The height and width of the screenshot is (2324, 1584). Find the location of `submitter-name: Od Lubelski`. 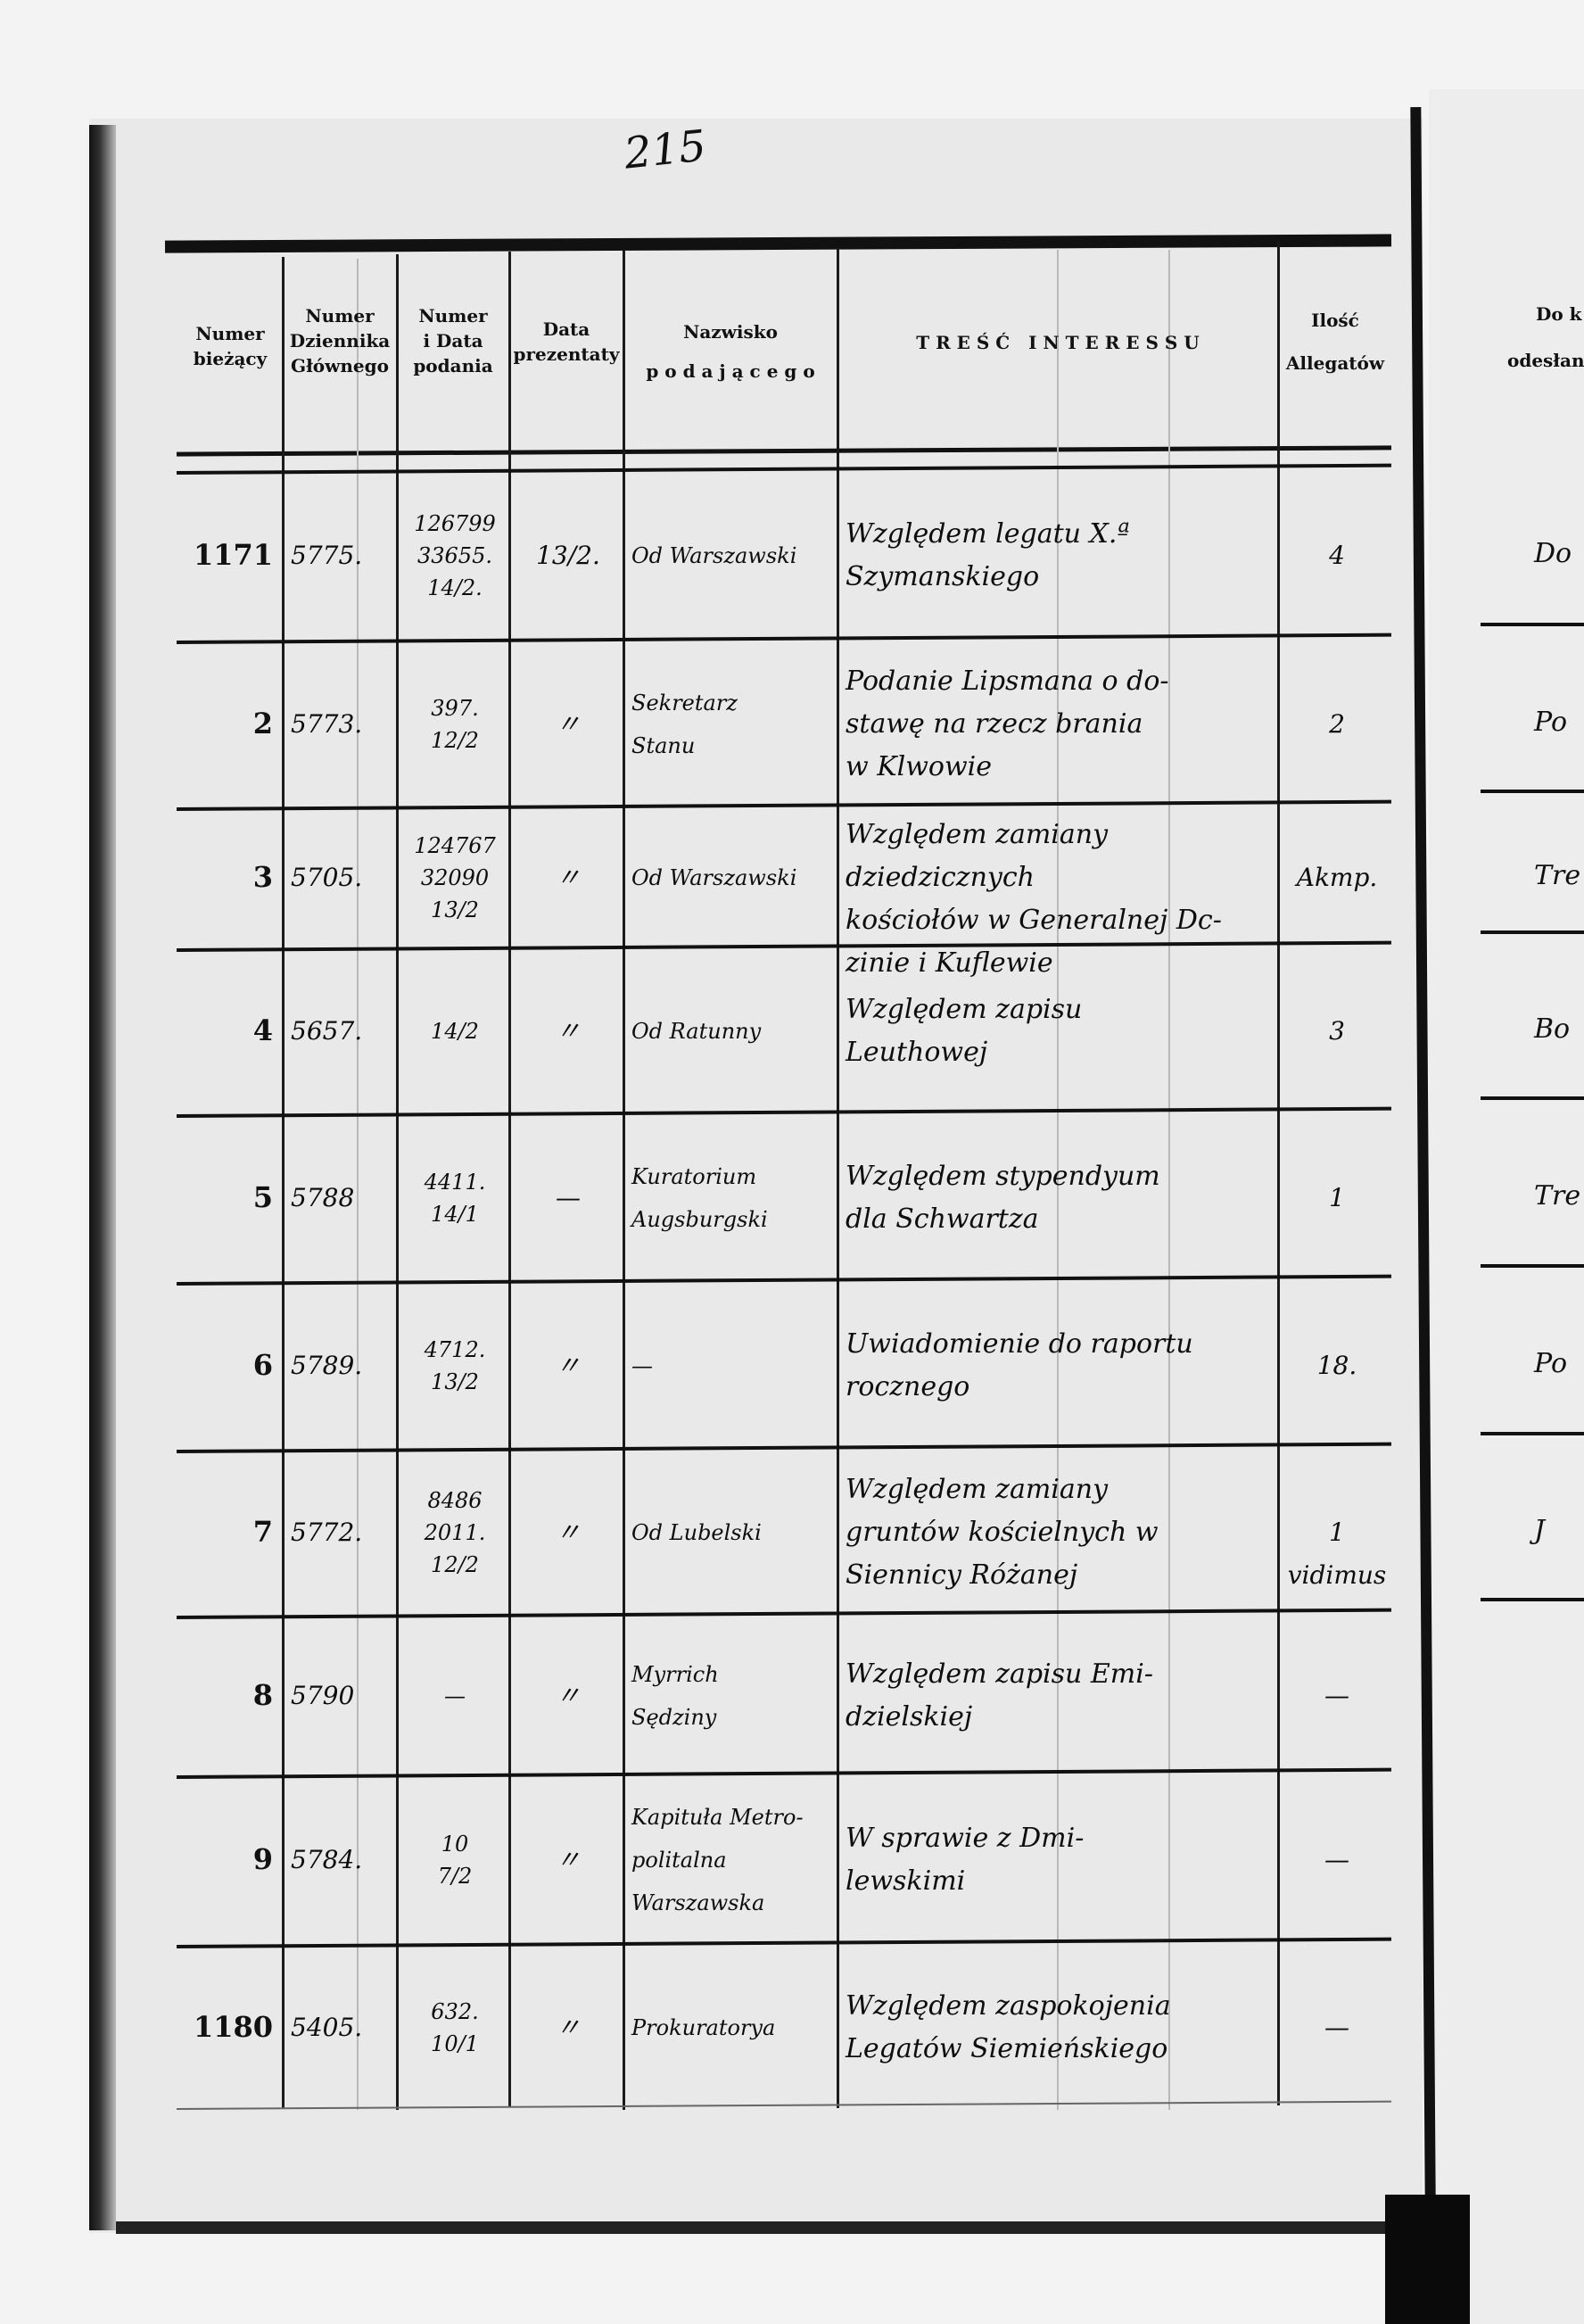

submitter-name: Od Lubelski is located at coordinates (696, 1533).